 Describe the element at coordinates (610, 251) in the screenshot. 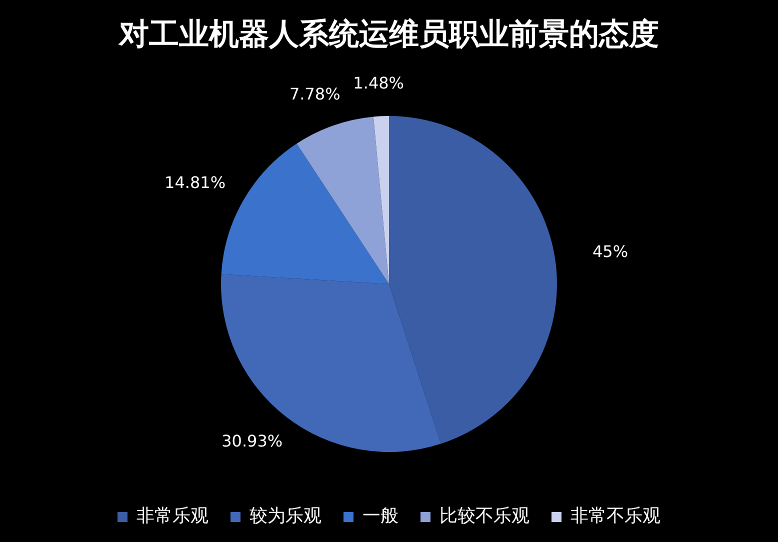

I see `data-label: 45%` at that location.